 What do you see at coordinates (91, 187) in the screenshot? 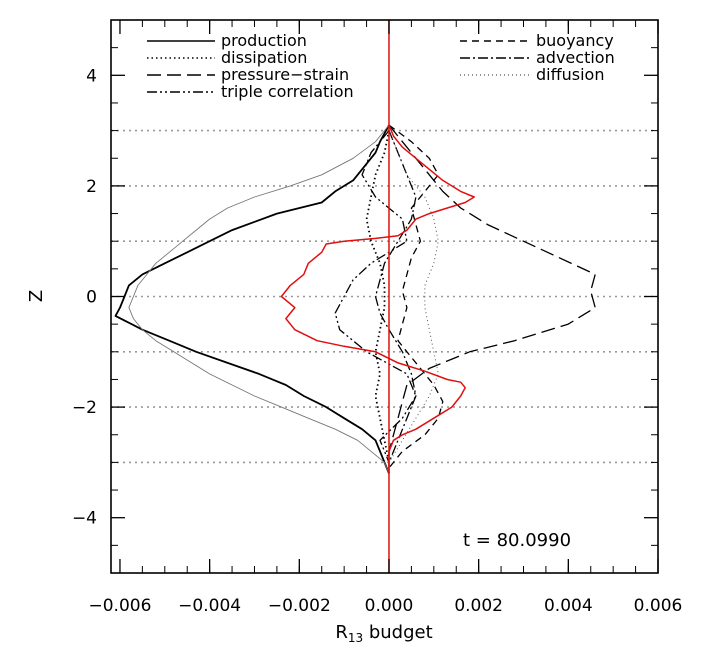
I see `y-tick-label: 2` at bounding box center [91, 187].